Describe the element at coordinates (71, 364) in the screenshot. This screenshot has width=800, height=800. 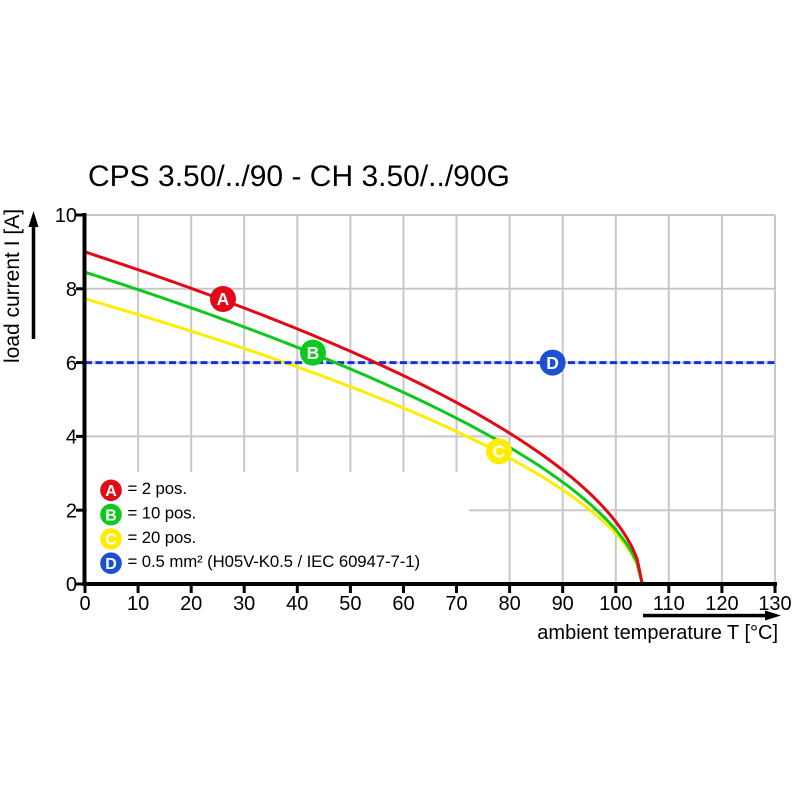
I see `svg-text: 6` at that location.